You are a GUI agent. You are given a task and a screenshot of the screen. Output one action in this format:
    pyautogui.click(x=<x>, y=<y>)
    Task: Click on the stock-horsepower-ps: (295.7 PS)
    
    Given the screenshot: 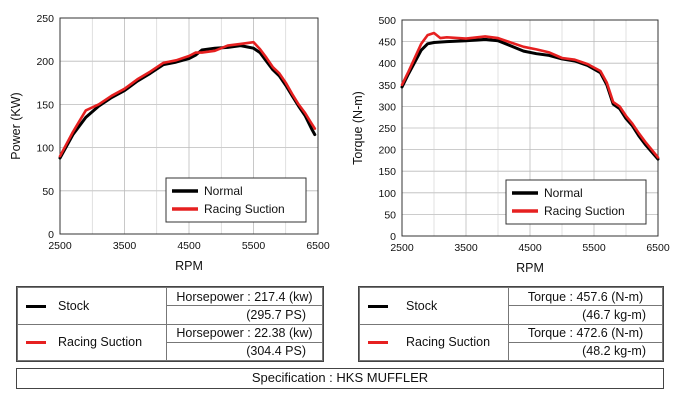 What is the action you would take?
    pyautogui.click(x=244, y=315)
    